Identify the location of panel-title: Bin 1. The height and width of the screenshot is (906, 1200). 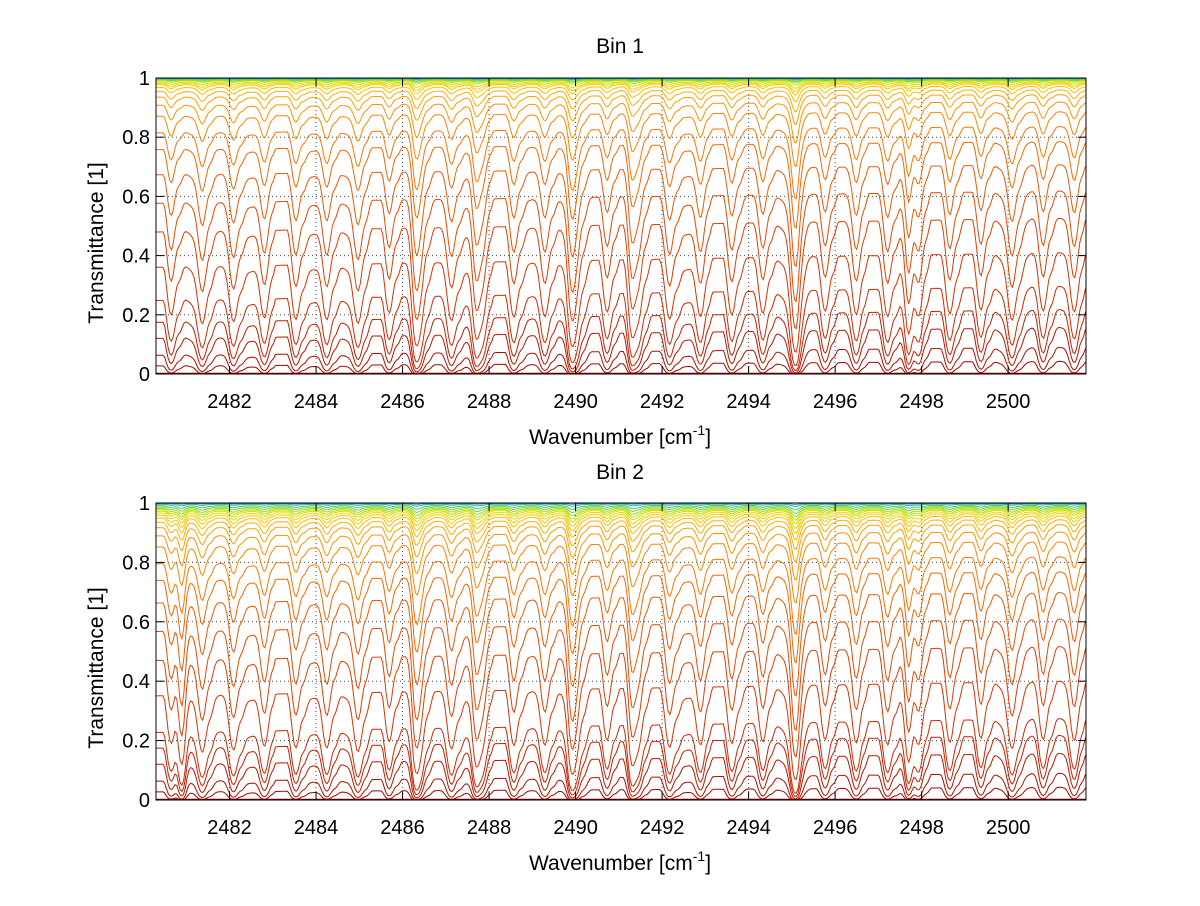
(620, 46).